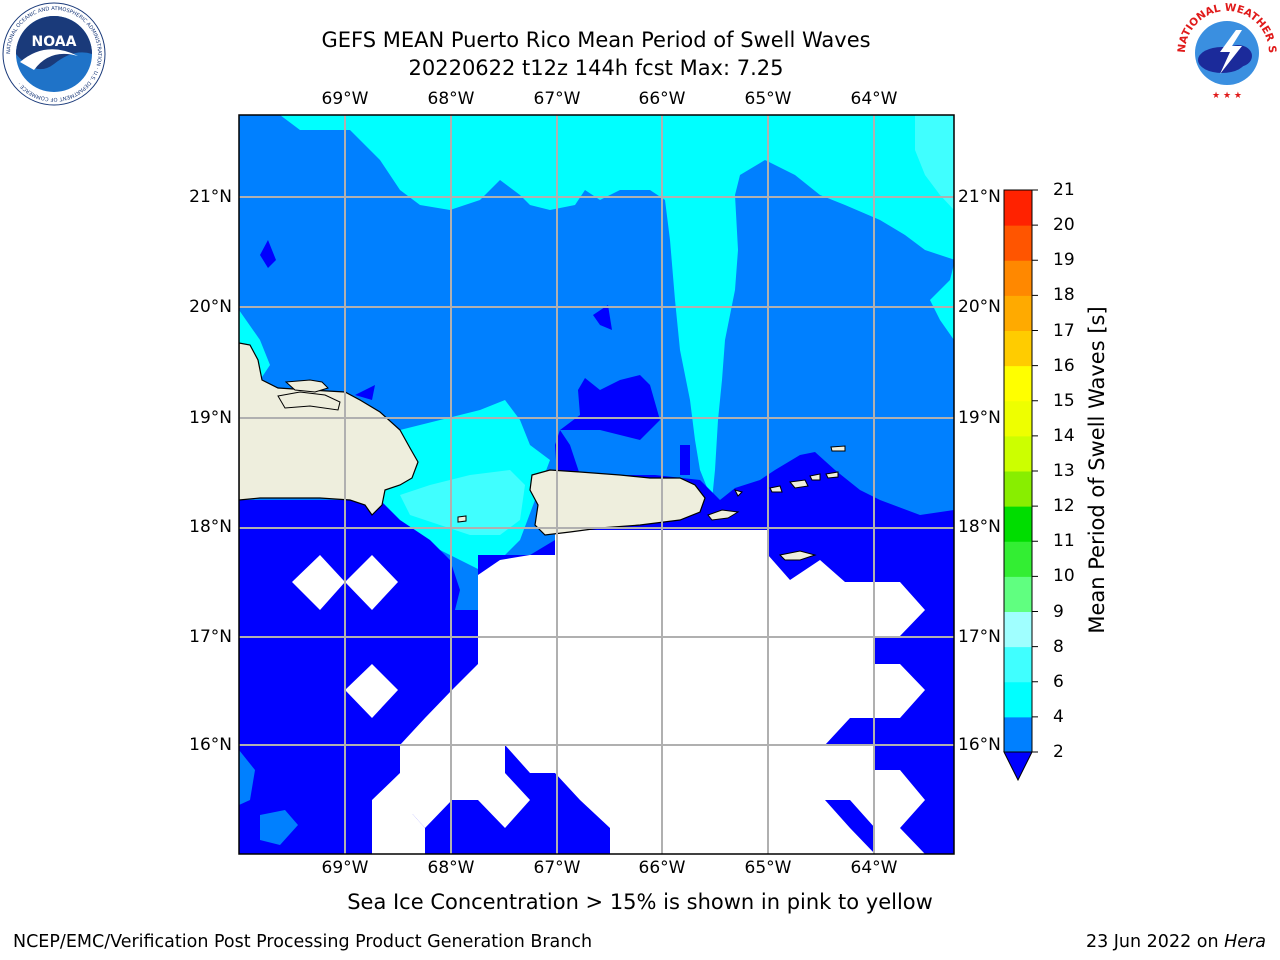  What do you see at coordinates (1064, 330) in the screenshot?
I see `colorbar-tick-label: 17` at bounding box center [1064, 330].